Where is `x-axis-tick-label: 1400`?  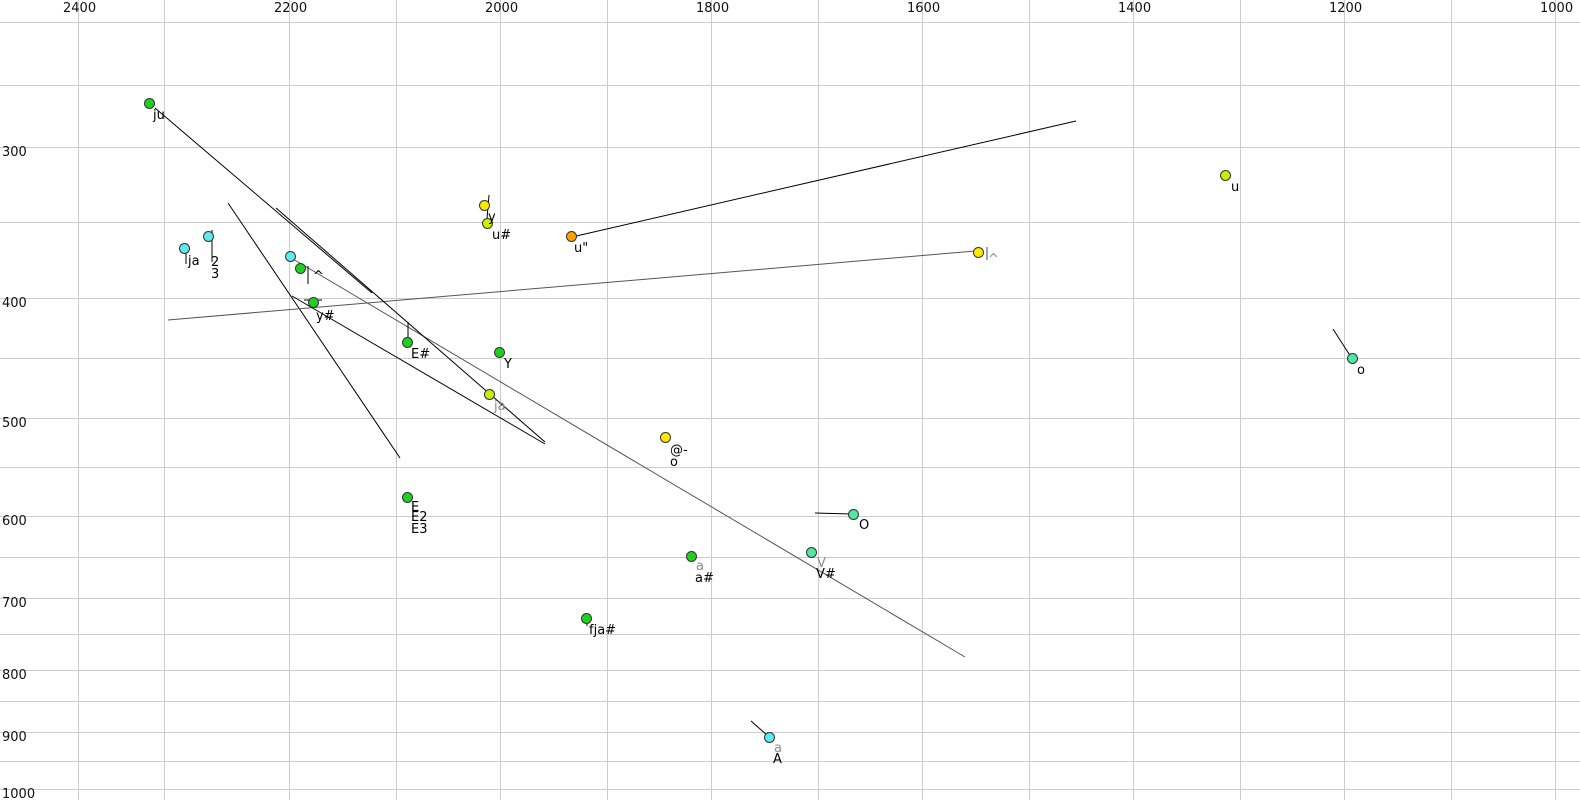
x-axis-tick-label: 1400 is located at coordinates (1135, 8).